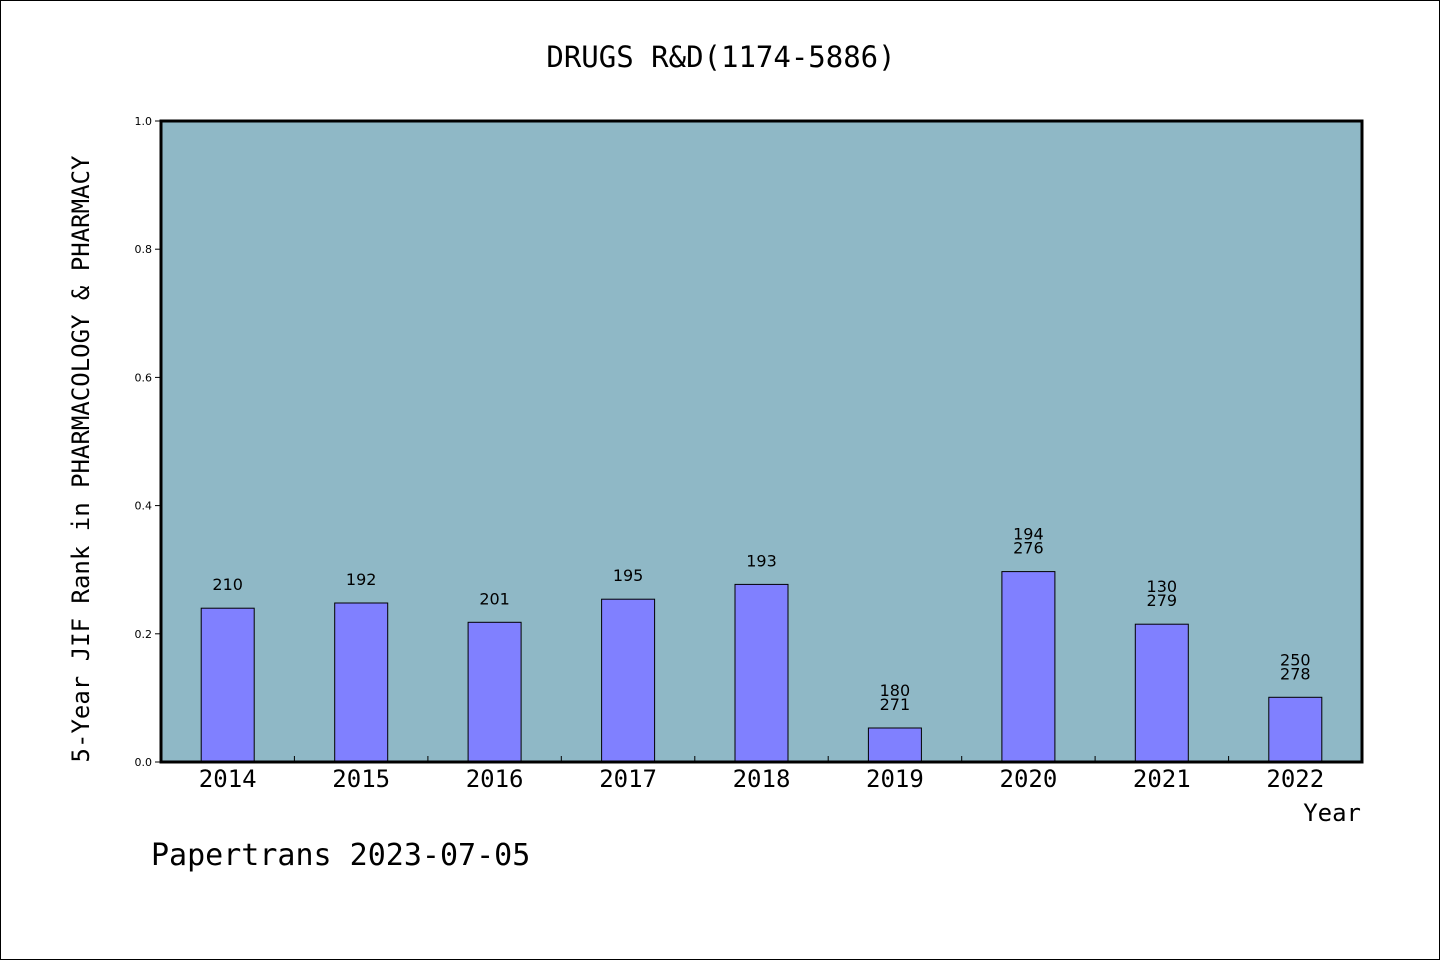 The width and height of the screenshot is (1440, 961). I want to click on data-label-2018-1: 193, so click(761, 560).